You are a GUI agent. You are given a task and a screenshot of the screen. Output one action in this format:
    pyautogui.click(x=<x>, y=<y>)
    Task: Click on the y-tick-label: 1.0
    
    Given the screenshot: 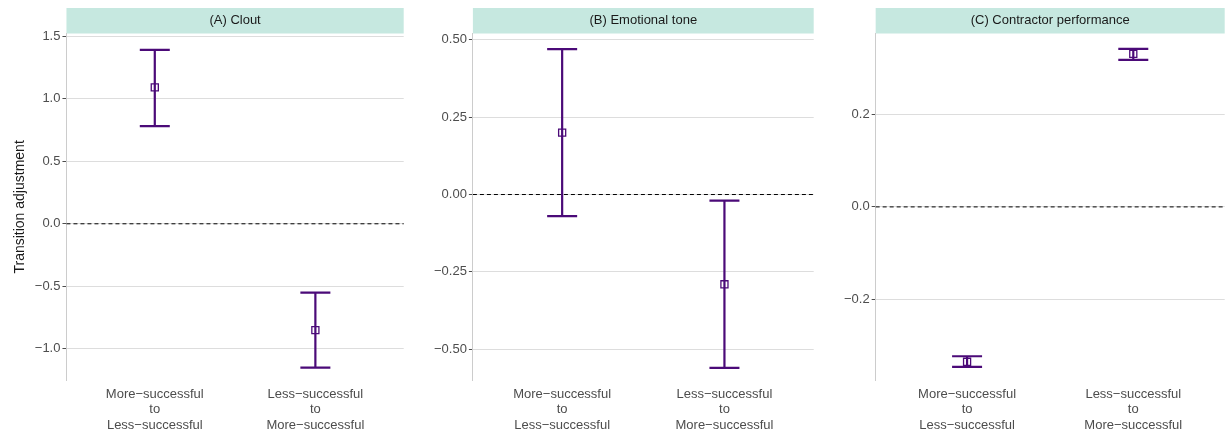 What is the action you would take?
    pyautogui.click(x=51, y=98)
    